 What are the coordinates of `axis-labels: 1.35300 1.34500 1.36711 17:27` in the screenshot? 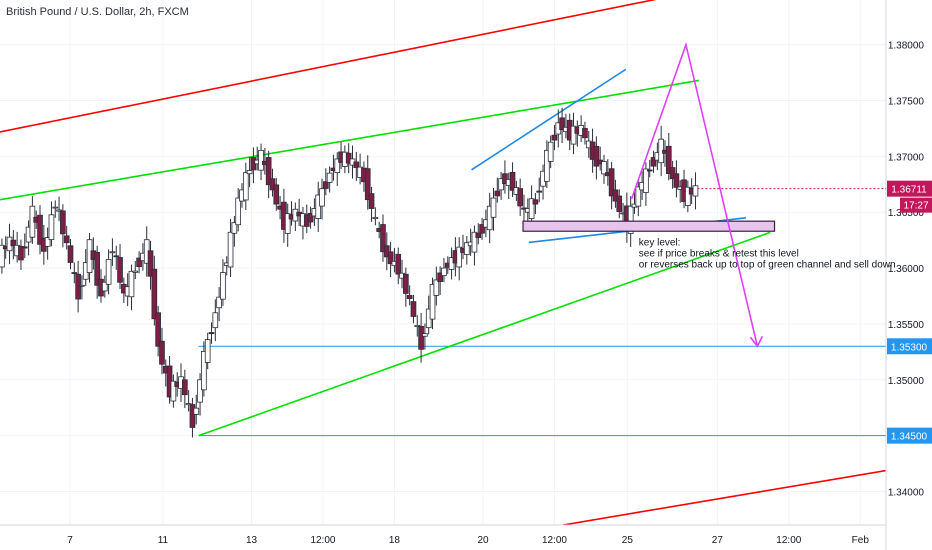 It's located at (814, 312).